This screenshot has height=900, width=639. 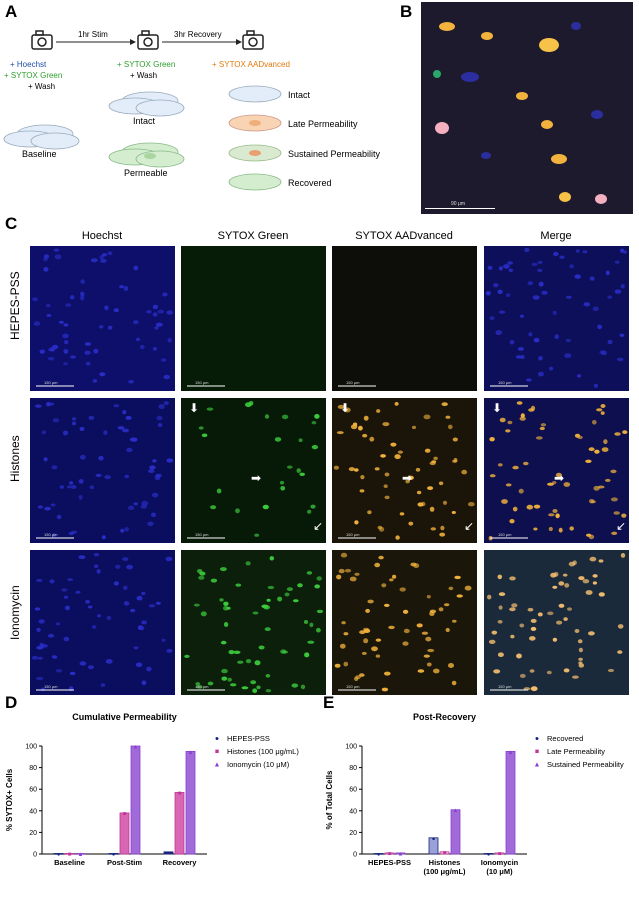 What do you see at coordinates (404, 318) in the screenshot?
I see `micrograph-hepes-pss-3: 150 μm` at bounding box center [404, 318].